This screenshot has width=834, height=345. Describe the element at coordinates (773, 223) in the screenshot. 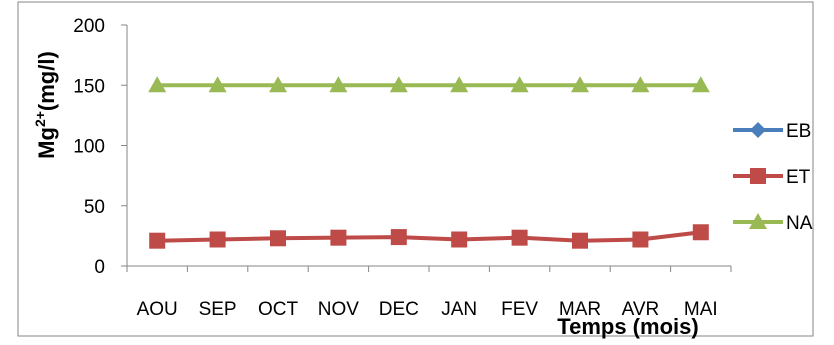

I see `legend-item-na: NA` at that location.